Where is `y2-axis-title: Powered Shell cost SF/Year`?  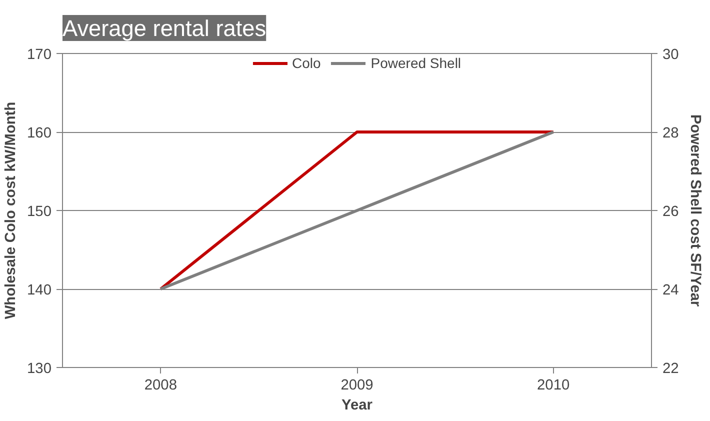 y2-axis-title: Powered Shell cost SF/Year is located at coordinates (694, 210).